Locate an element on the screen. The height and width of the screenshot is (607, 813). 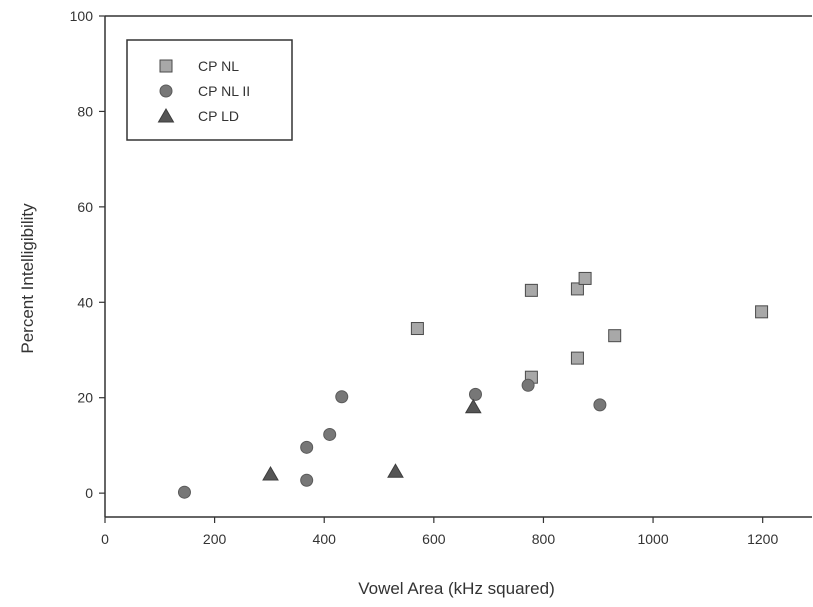
x-tick-label: 400 is located at coordinates (325, 539).